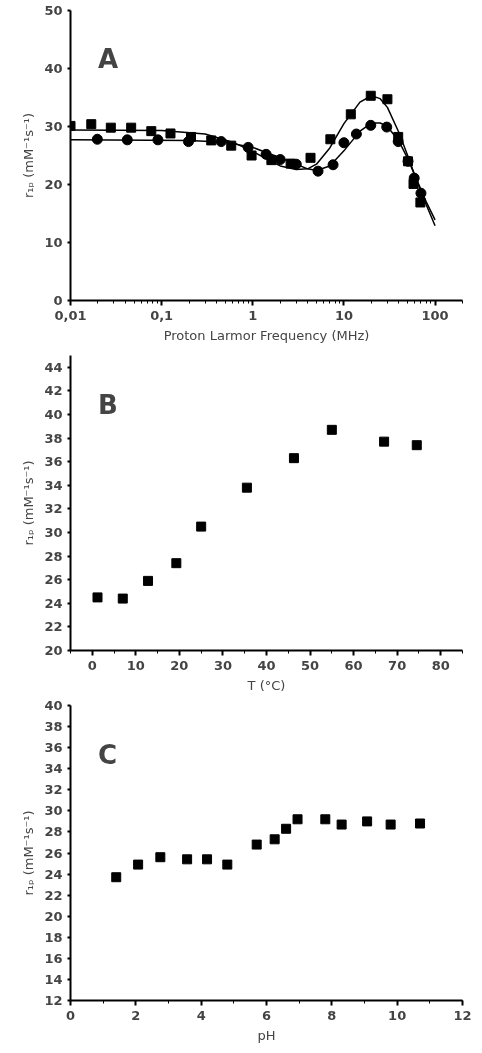 This screenshot has height=1053, width=482. I want to click on x-axis-title: T (°C), so click(266, 685).